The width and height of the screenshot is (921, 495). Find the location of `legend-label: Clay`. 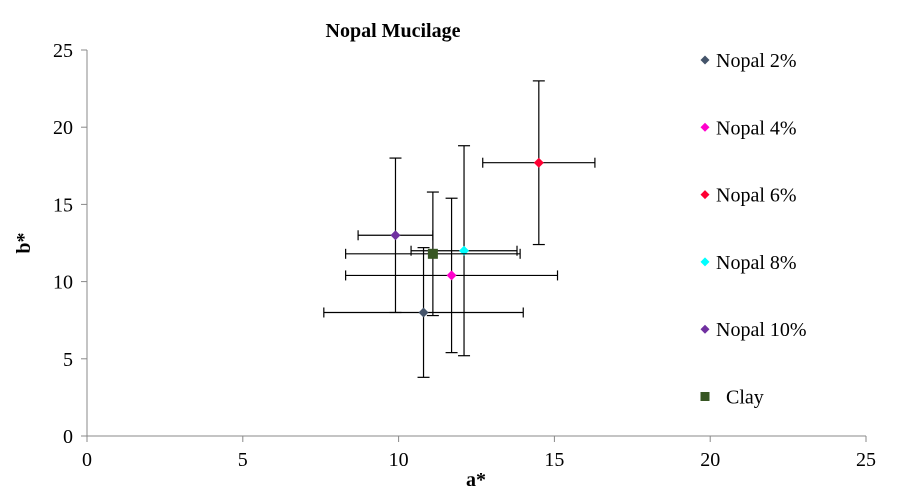

legend-label: Clay is located at coordinates (745, 398).